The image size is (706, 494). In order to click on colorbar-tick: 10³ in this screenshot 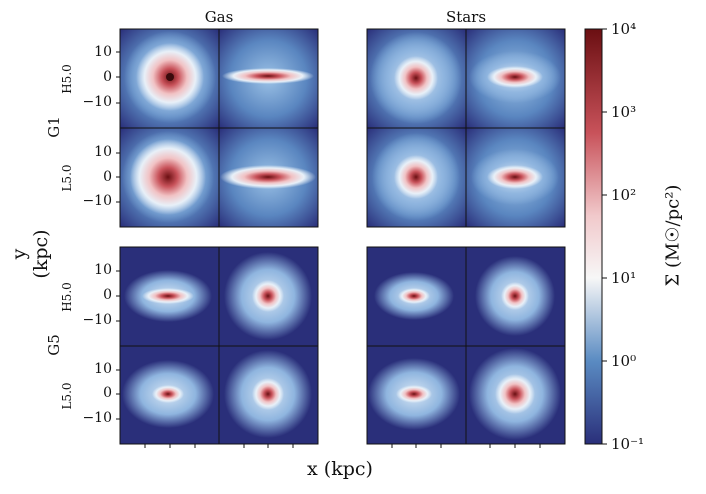, I will do `click(624, 112)`.